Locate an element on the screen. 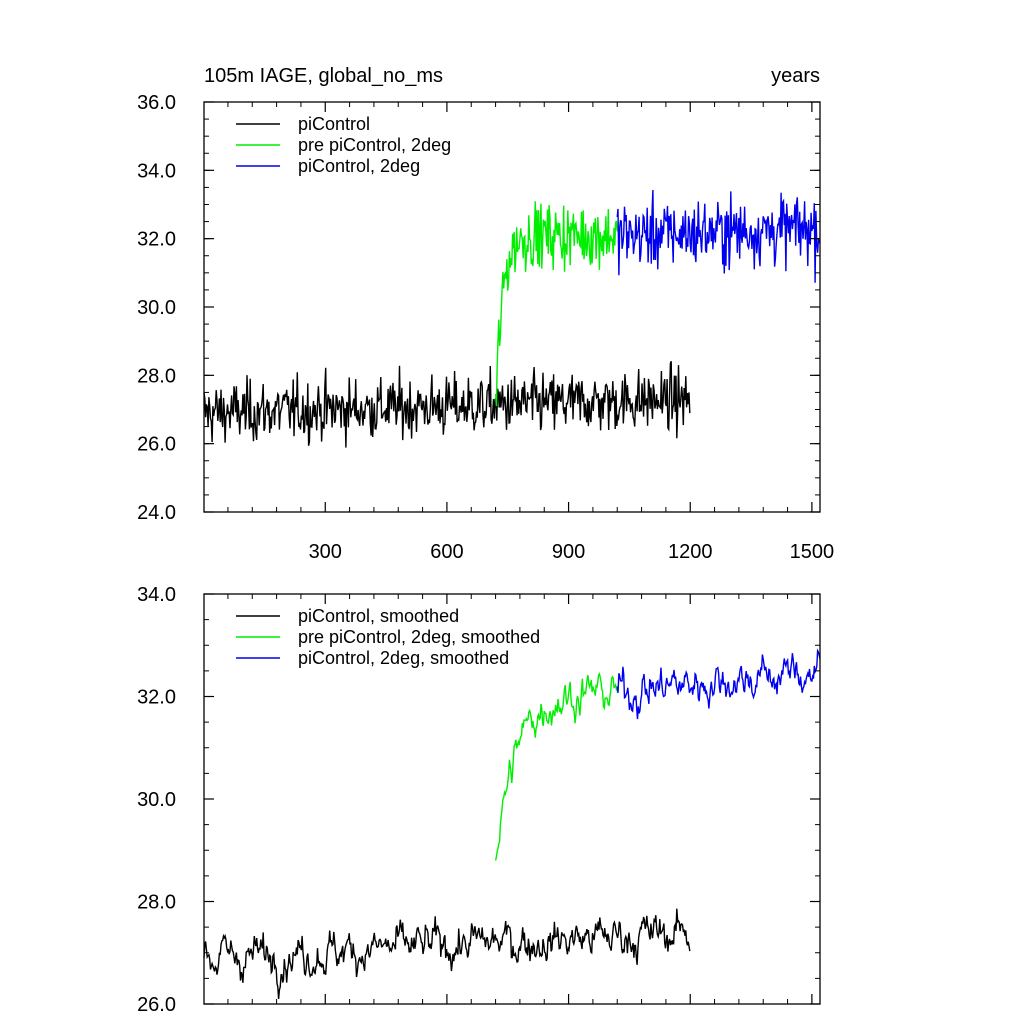 This screenshot has width=1024, height=1024. x-tick-label: 1200 is located at coordinates (690, 552).